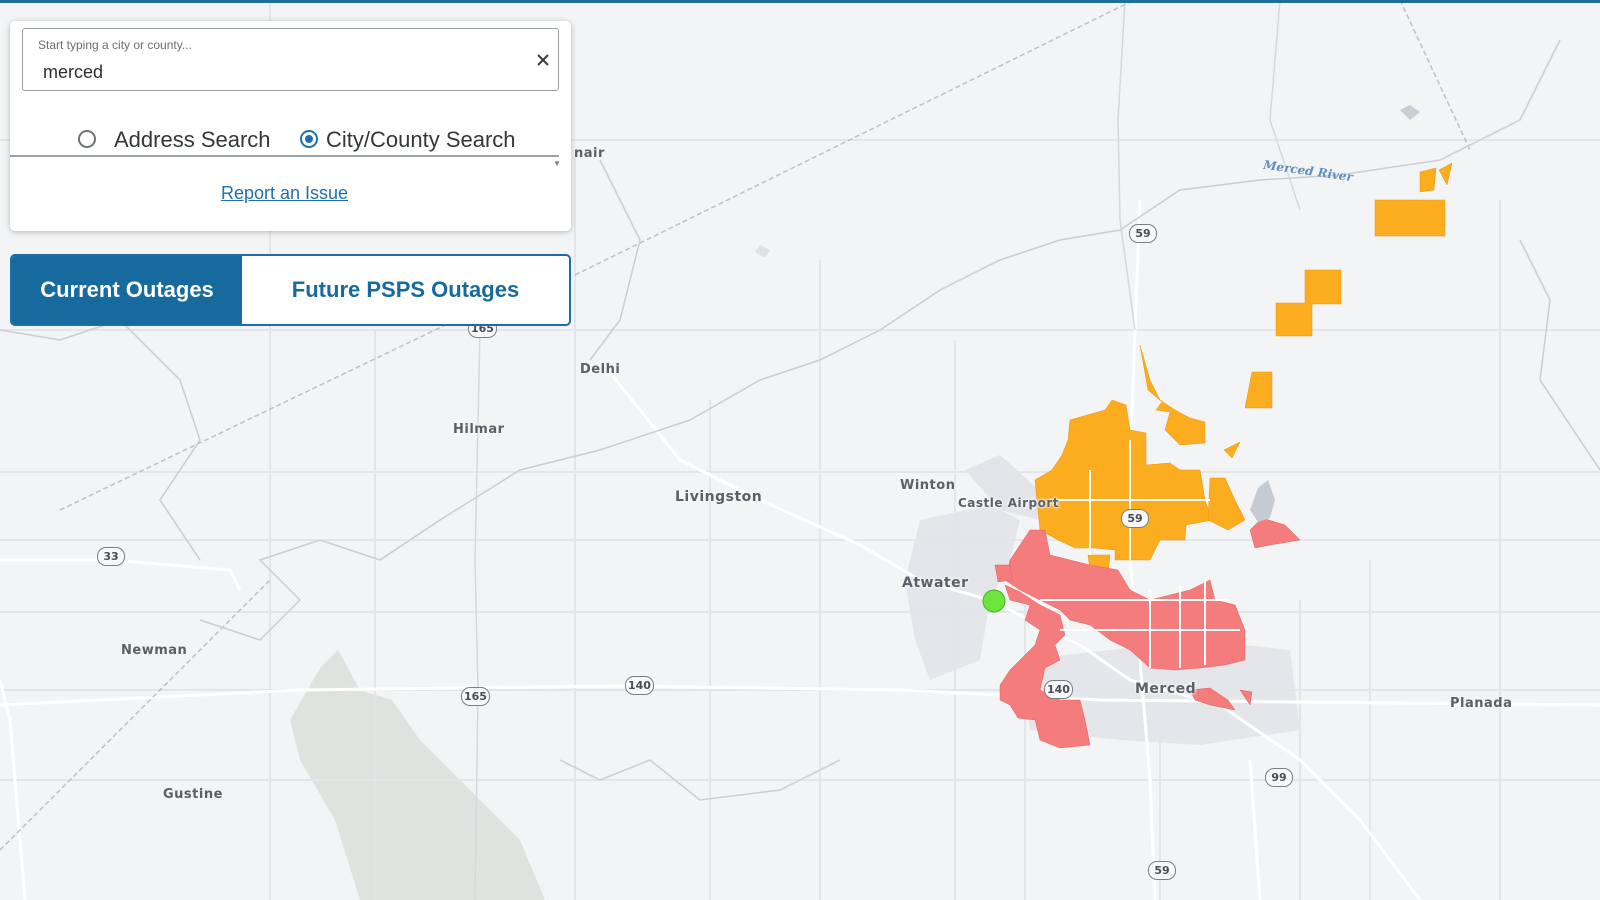  What do you see at coordinates (589, 153) in the screenshot?
I see `place-label-partial: nair` at bounding box center [589, 153].